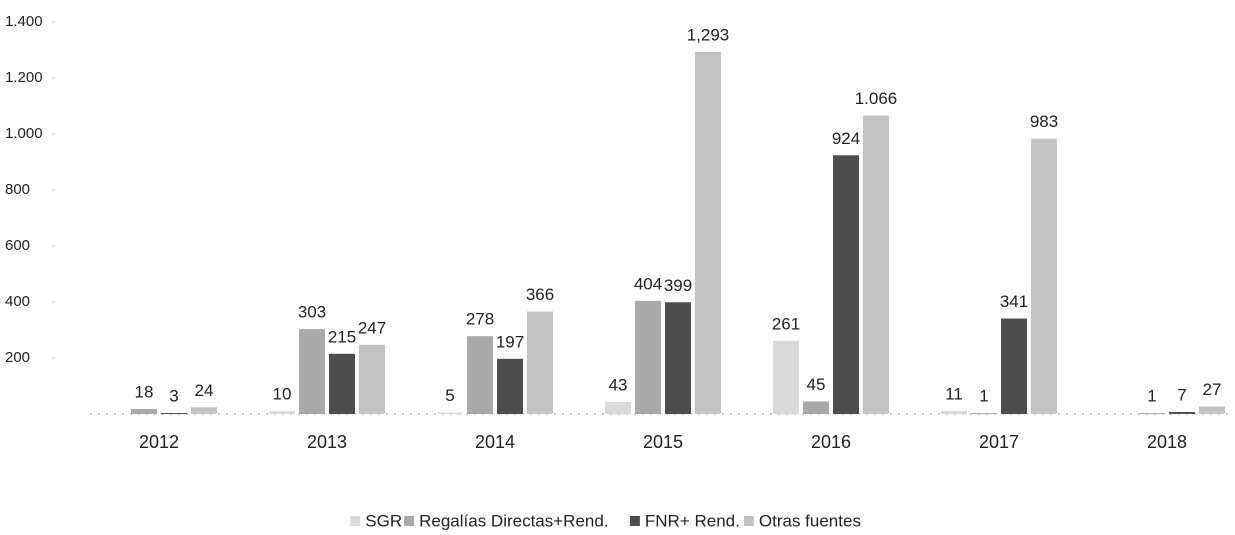  I want to click on legend-label: Regalías Directas+Rend., so click(513, 520).